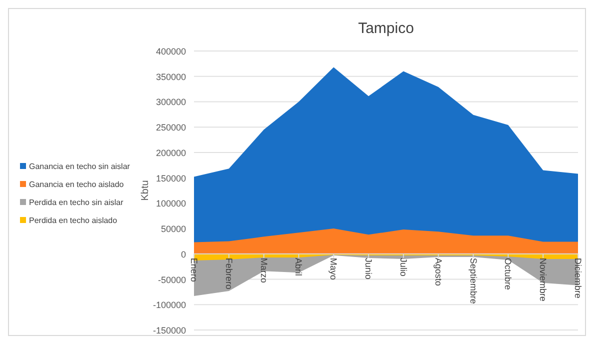  Describe the element at coordinates (169, 331) in the screenshot. I see `y-tick-label: -150000` at that location.